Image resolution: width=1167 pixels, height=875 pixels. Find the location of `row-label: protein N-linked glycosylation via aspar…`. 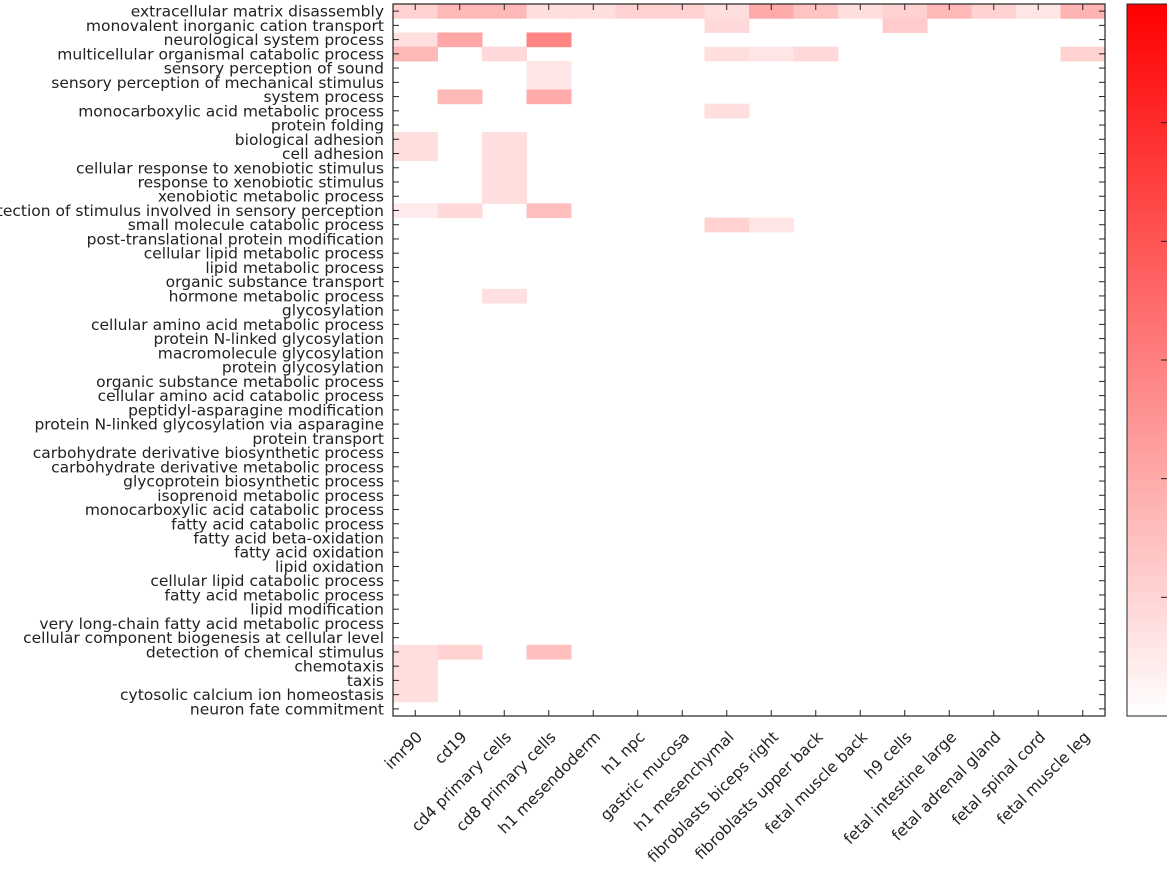

row-label: protein N-linked glycosylation via aspar… is located at coordinates (209, 425).